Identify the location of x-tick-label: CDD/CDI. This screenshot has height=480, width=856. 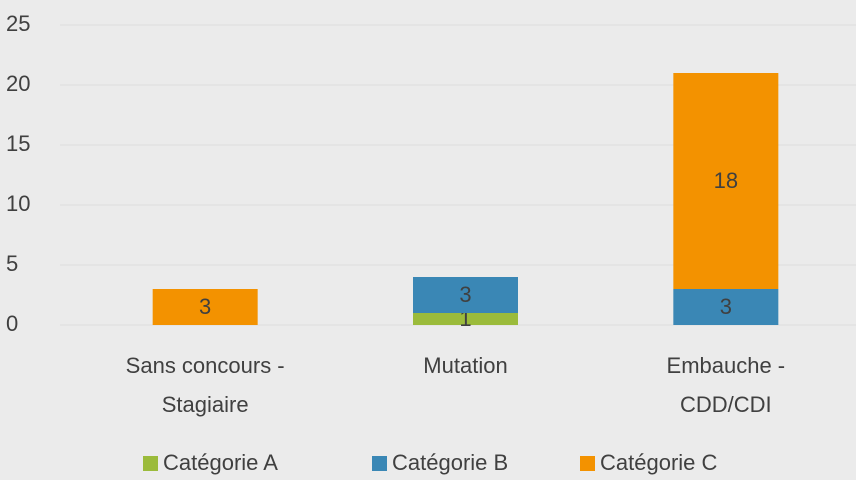
(726, 404).